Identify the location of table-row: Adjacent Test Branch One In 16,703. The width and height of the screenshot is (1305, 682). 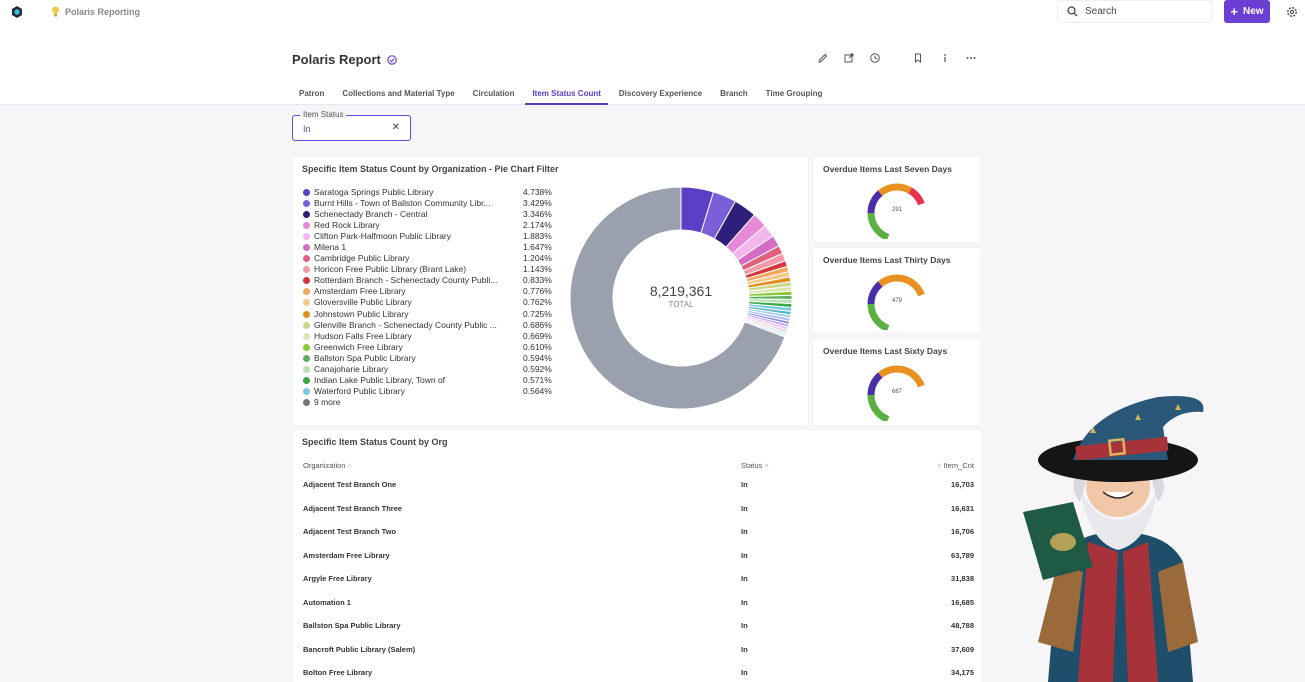
(637, 492).